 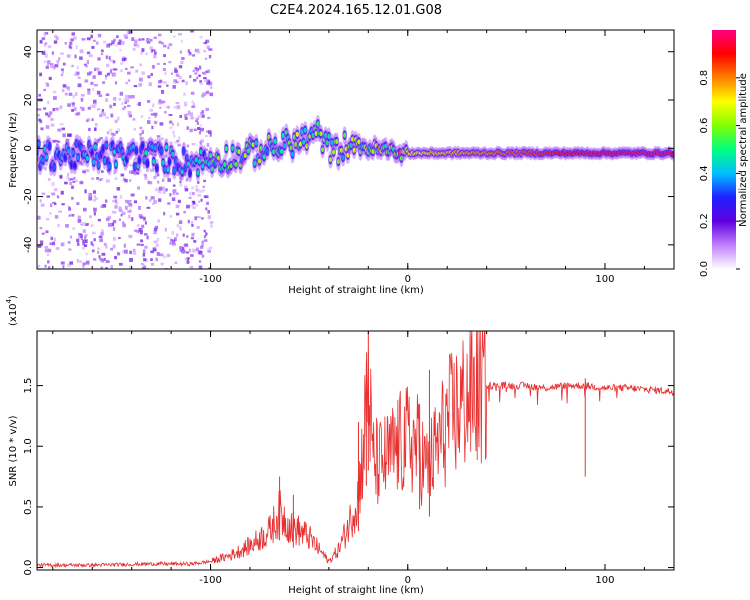 I want to click on colorbar-ticks: 0.0 0.2 0.4 0.6 0.8, so click(x=719, y=173).